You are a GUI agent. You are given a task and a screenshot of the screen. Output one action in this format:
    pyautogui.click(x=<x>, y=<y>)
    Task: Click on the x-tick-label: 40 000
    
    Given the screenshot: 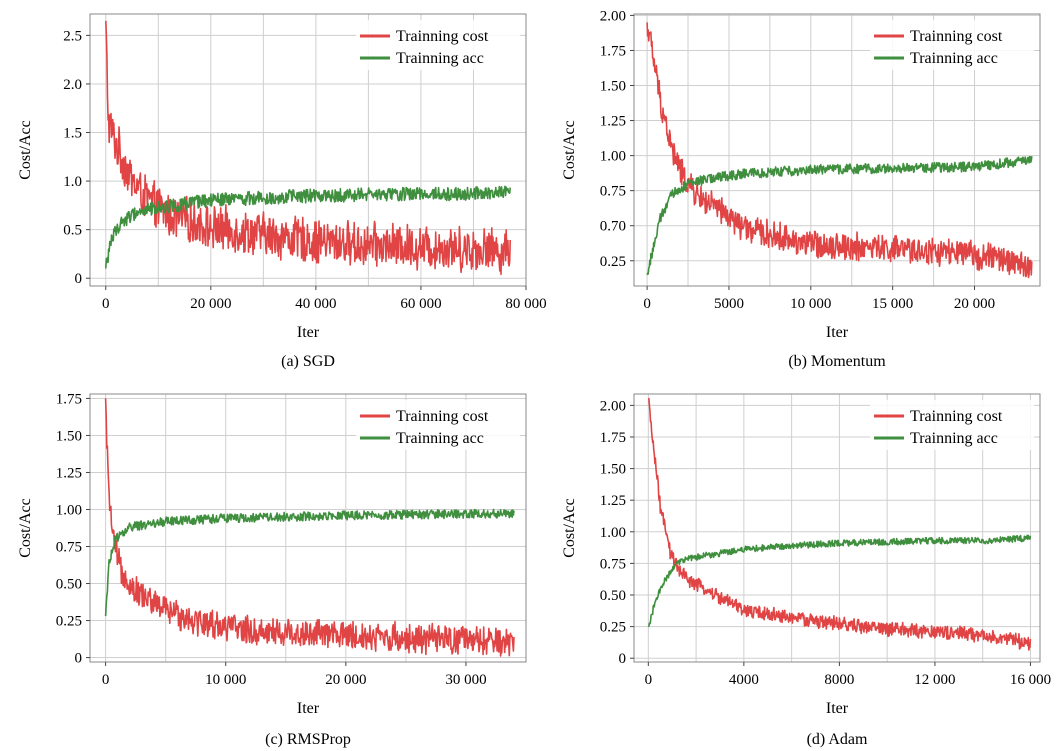 What is the action you would take?
    pyautogui.click(x=315, y=304)
    